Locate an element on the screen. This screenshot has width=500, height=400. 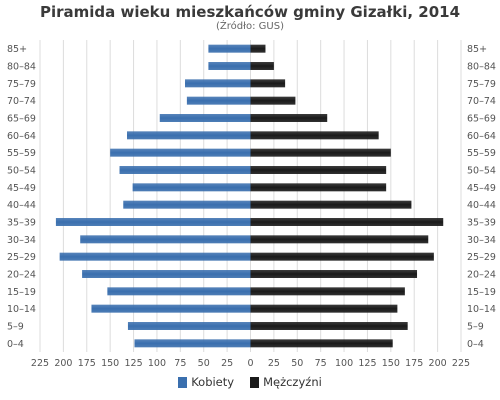
category-label-right: 15–19 is located at coordinates (481, 292).